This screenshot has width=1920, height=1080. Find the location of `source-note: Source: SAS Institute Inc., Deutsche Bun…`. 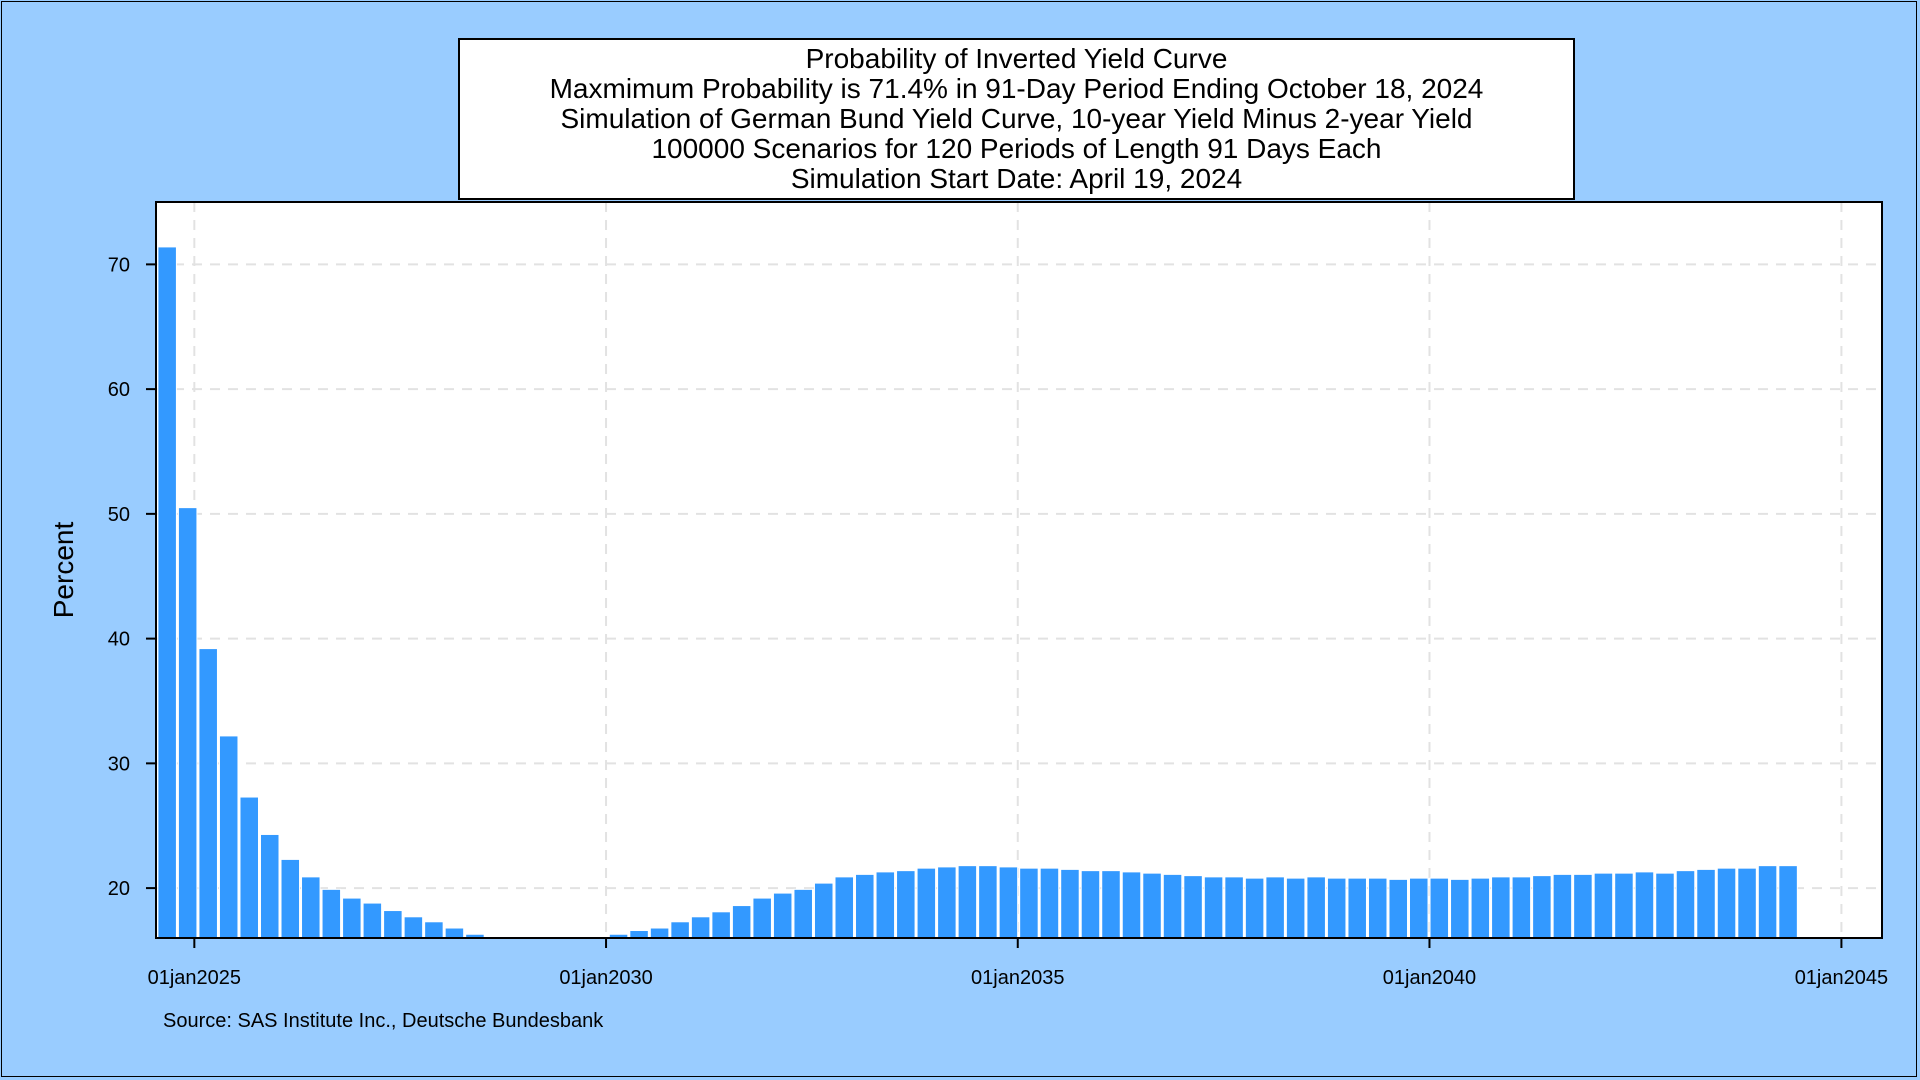

source-note: Source: SAS Institute Inc., Deutsche Bun… is located at coordinates (383, 1021).